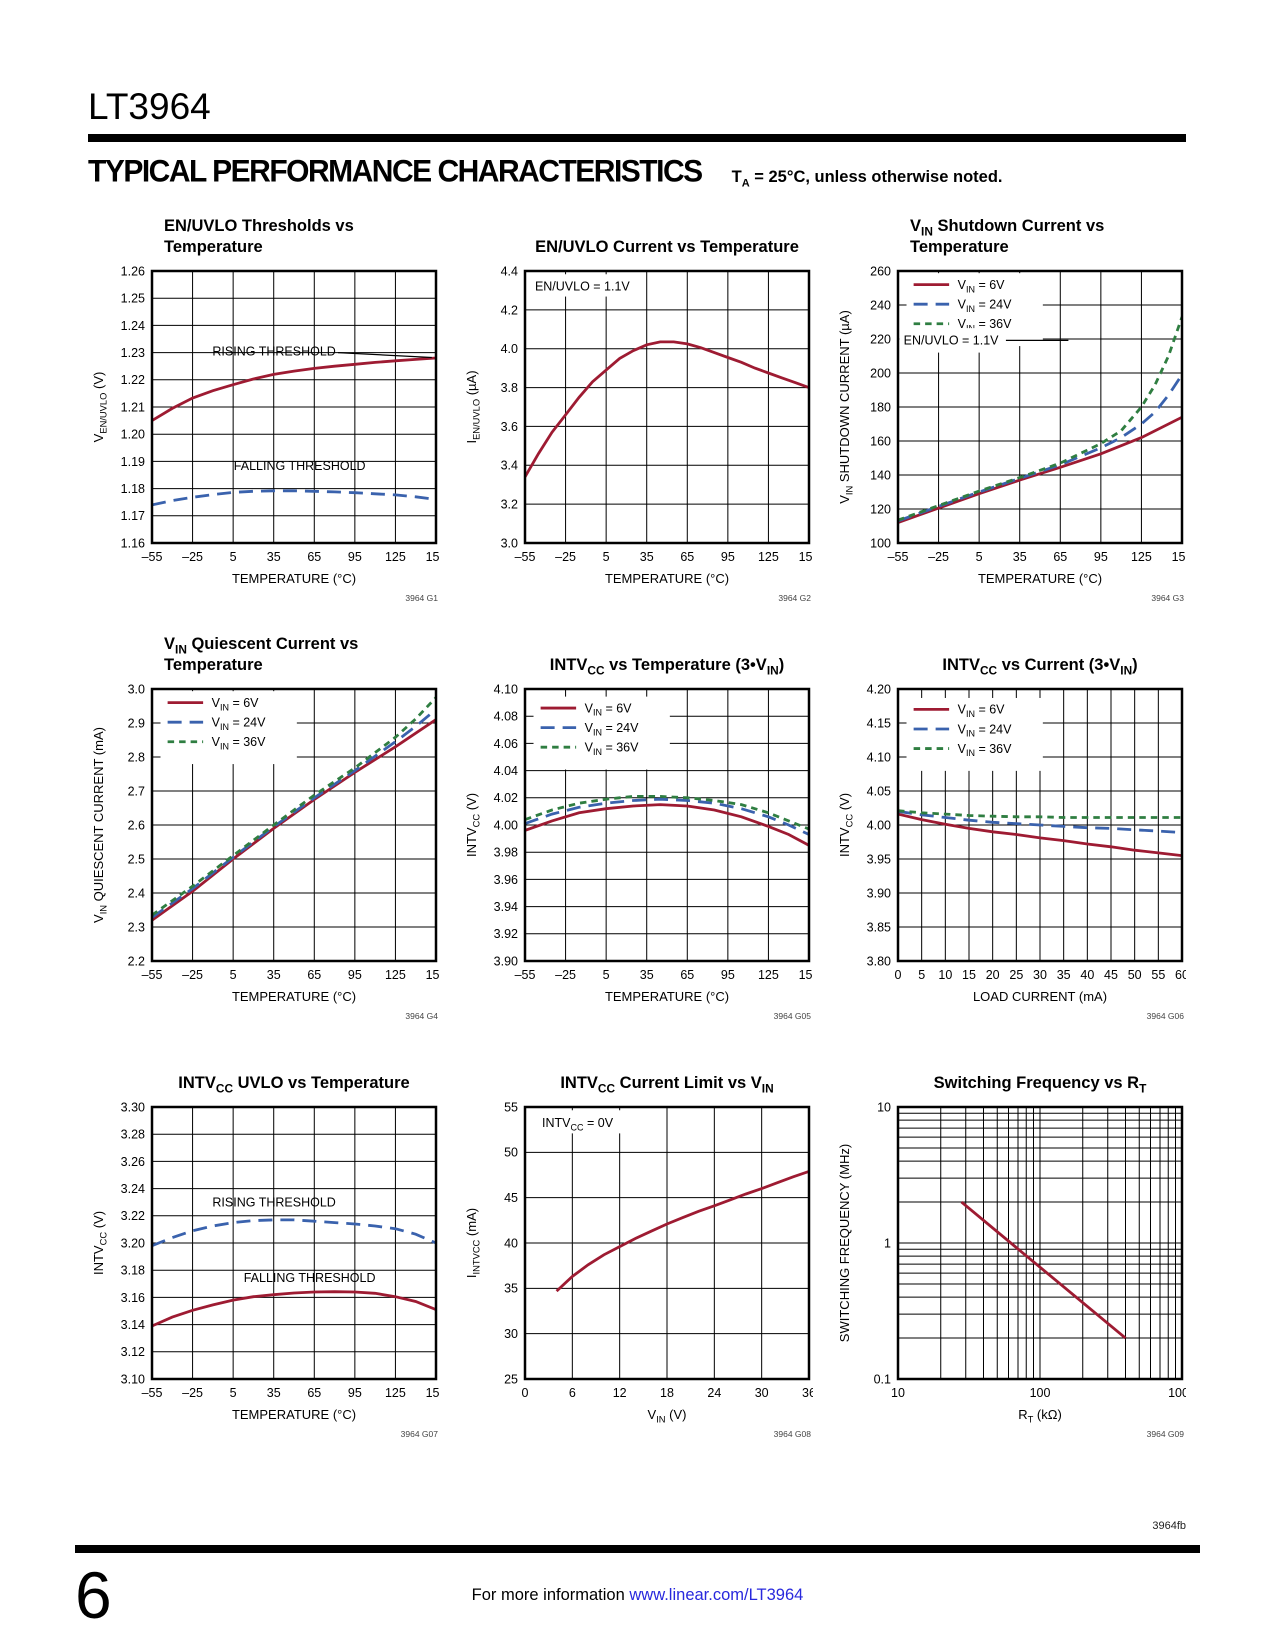 This screenshot has width=1275, height=1650. Describe the element at coordinates (793, 1016) in the screenshot. I see `chart-code: 3964 G05` at that location.